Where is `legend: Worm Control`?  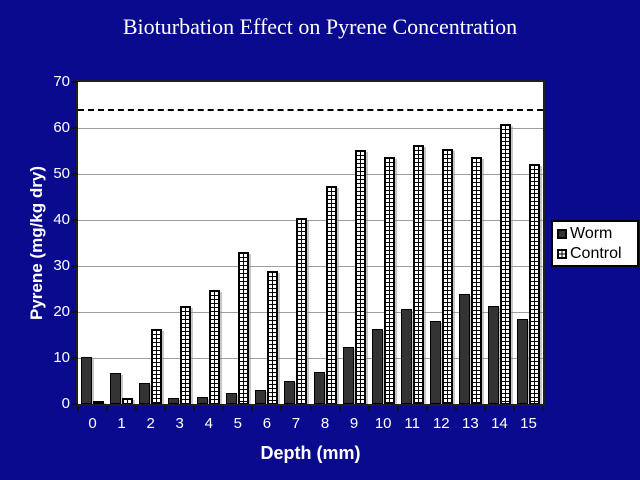
legend: Worm Control is located at coordinates (595, 243).